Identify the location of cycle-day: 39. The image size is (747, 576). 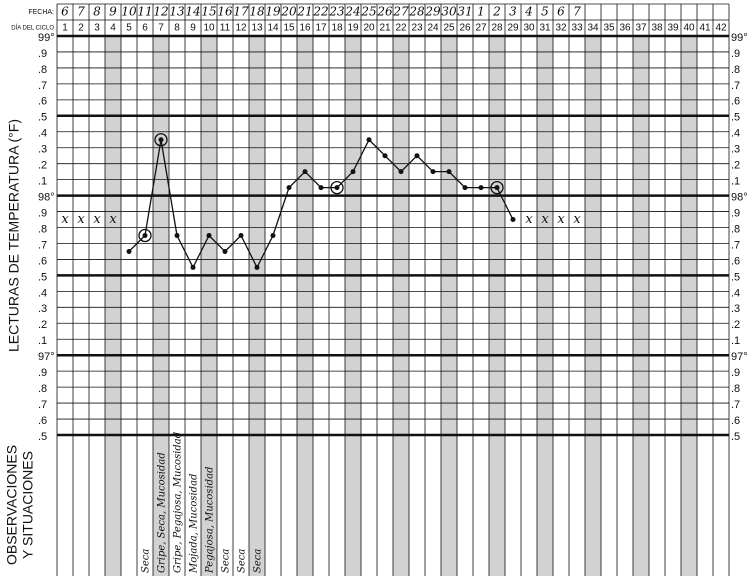
(673, 28).